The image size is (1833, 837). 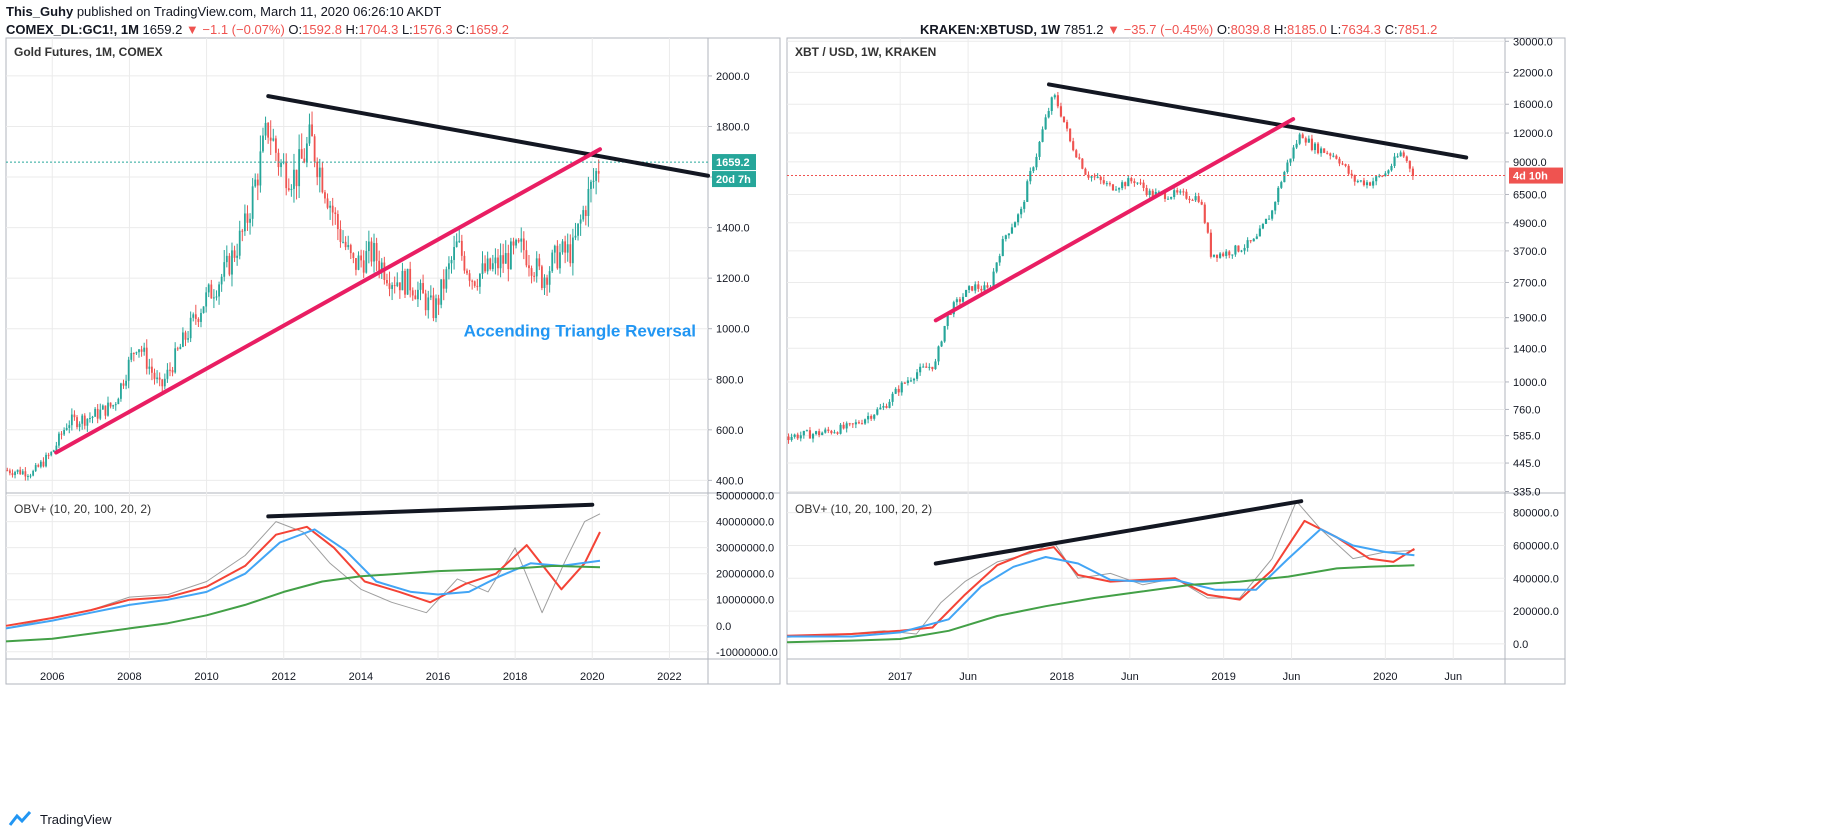 What do you see at coordinates (745, 497) in the screenshot?
I see `indicator-y-tick-label: 50000000.0` at bounding box center [745, 497].